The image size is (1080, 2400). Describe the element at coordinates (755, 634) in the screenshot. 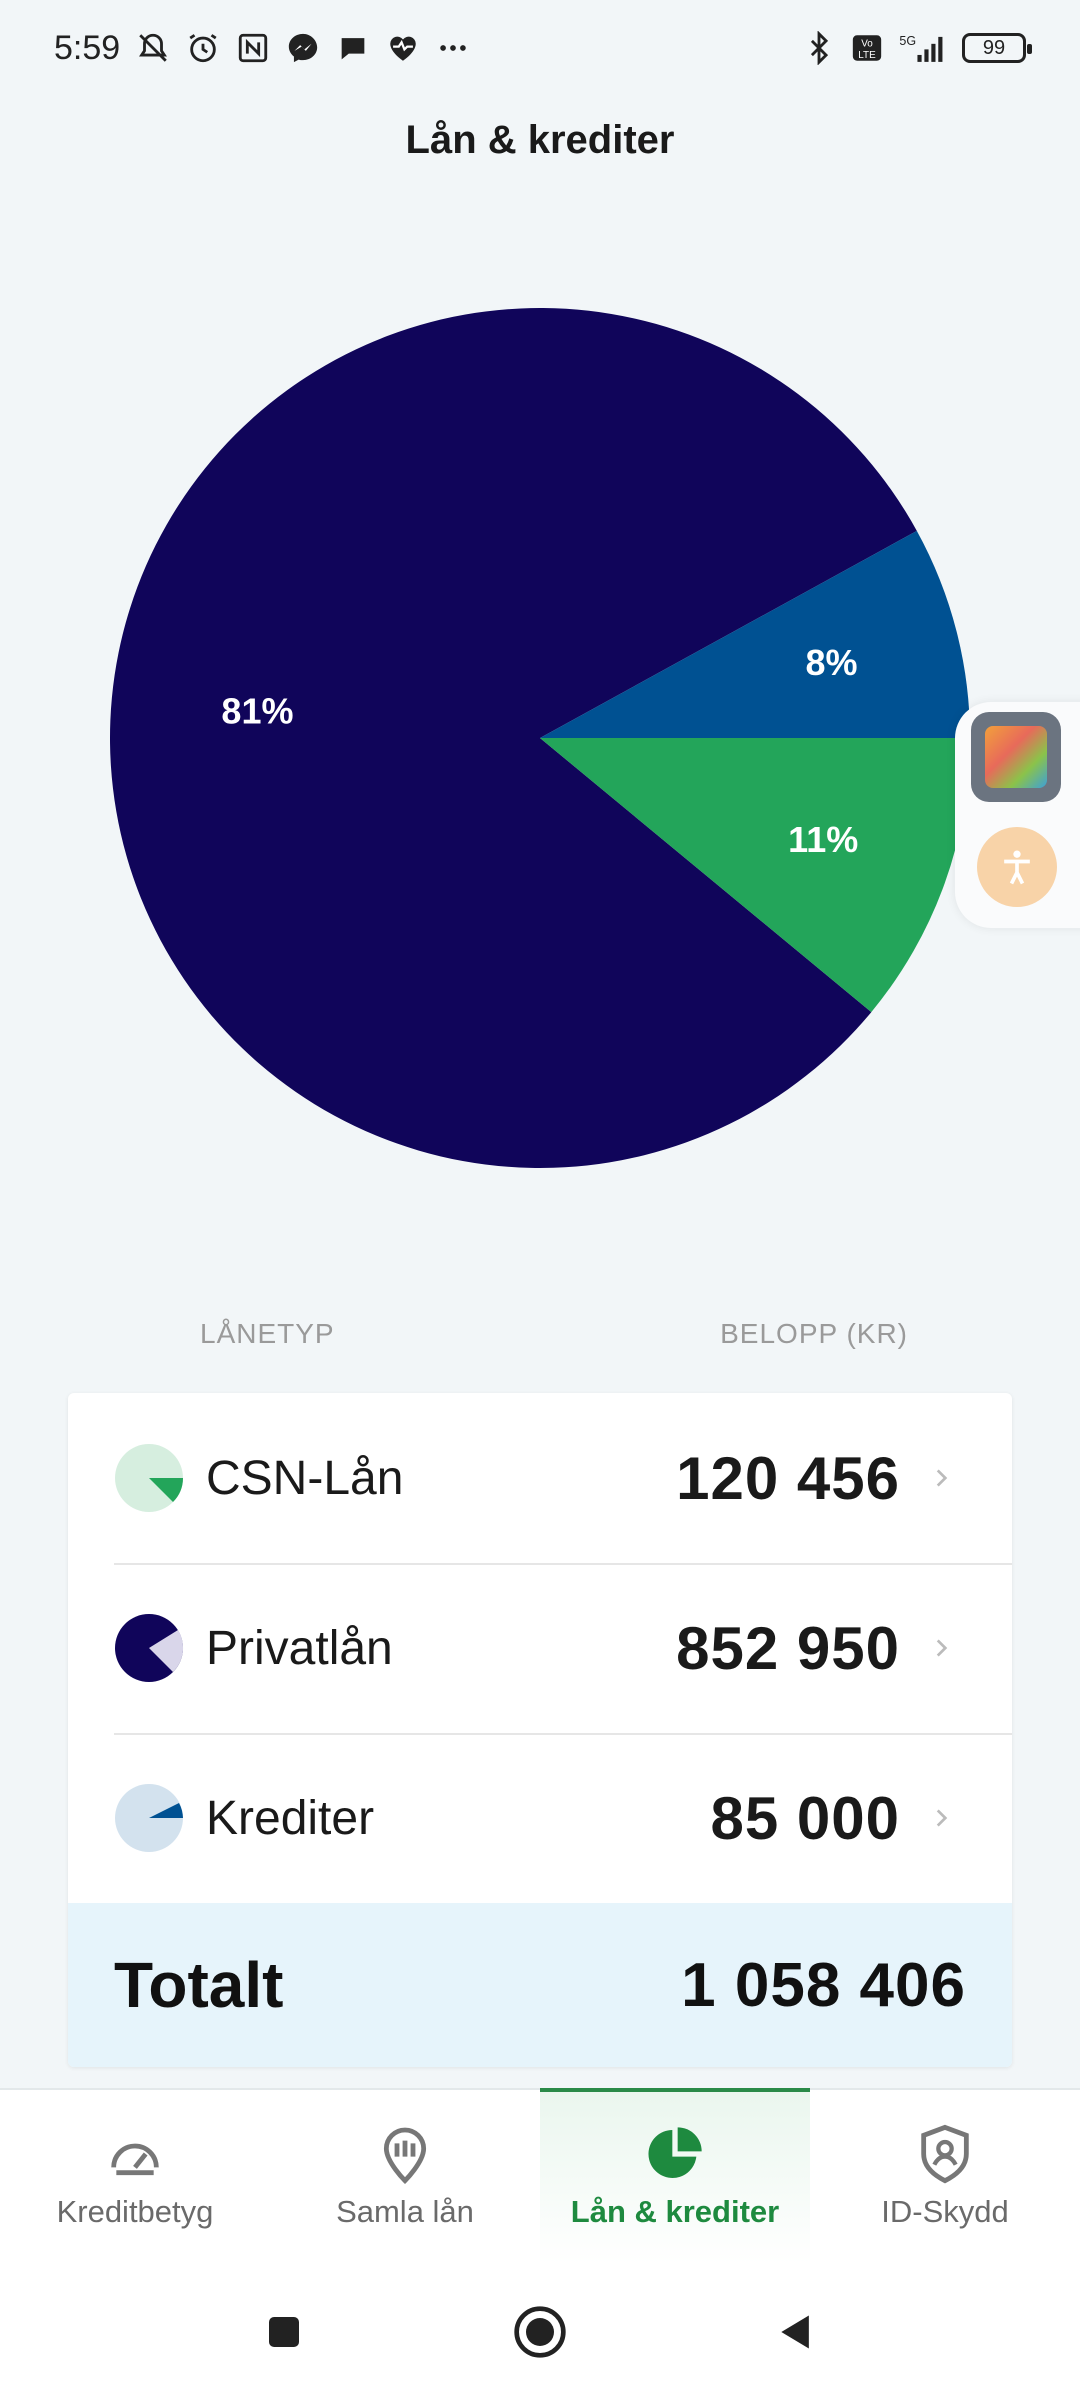

I see `pie-slice-krediter` at that location.